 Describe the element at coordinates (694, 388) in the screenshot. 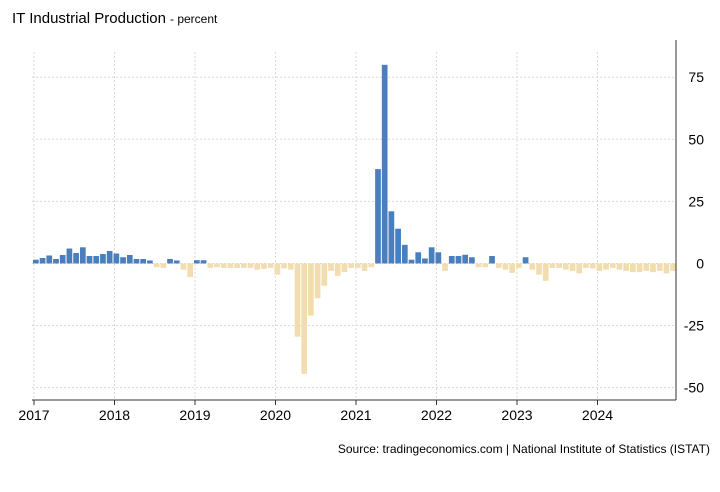

I see `y-tick-label: -50` at that location.